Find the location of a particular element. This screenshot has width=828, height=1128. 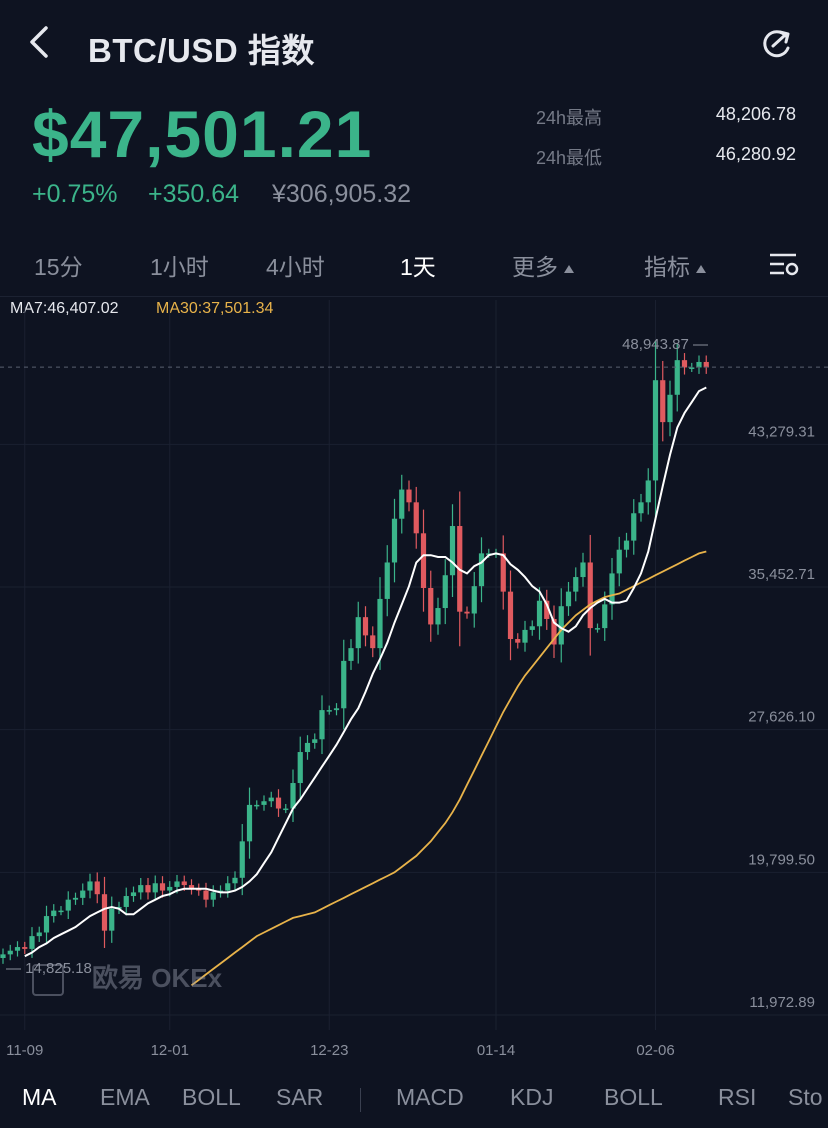

indicator-tabs: MA EMA BOLL SAR MACD KDJ BOLL RSI Sto is located at coordinates (414, 1099).